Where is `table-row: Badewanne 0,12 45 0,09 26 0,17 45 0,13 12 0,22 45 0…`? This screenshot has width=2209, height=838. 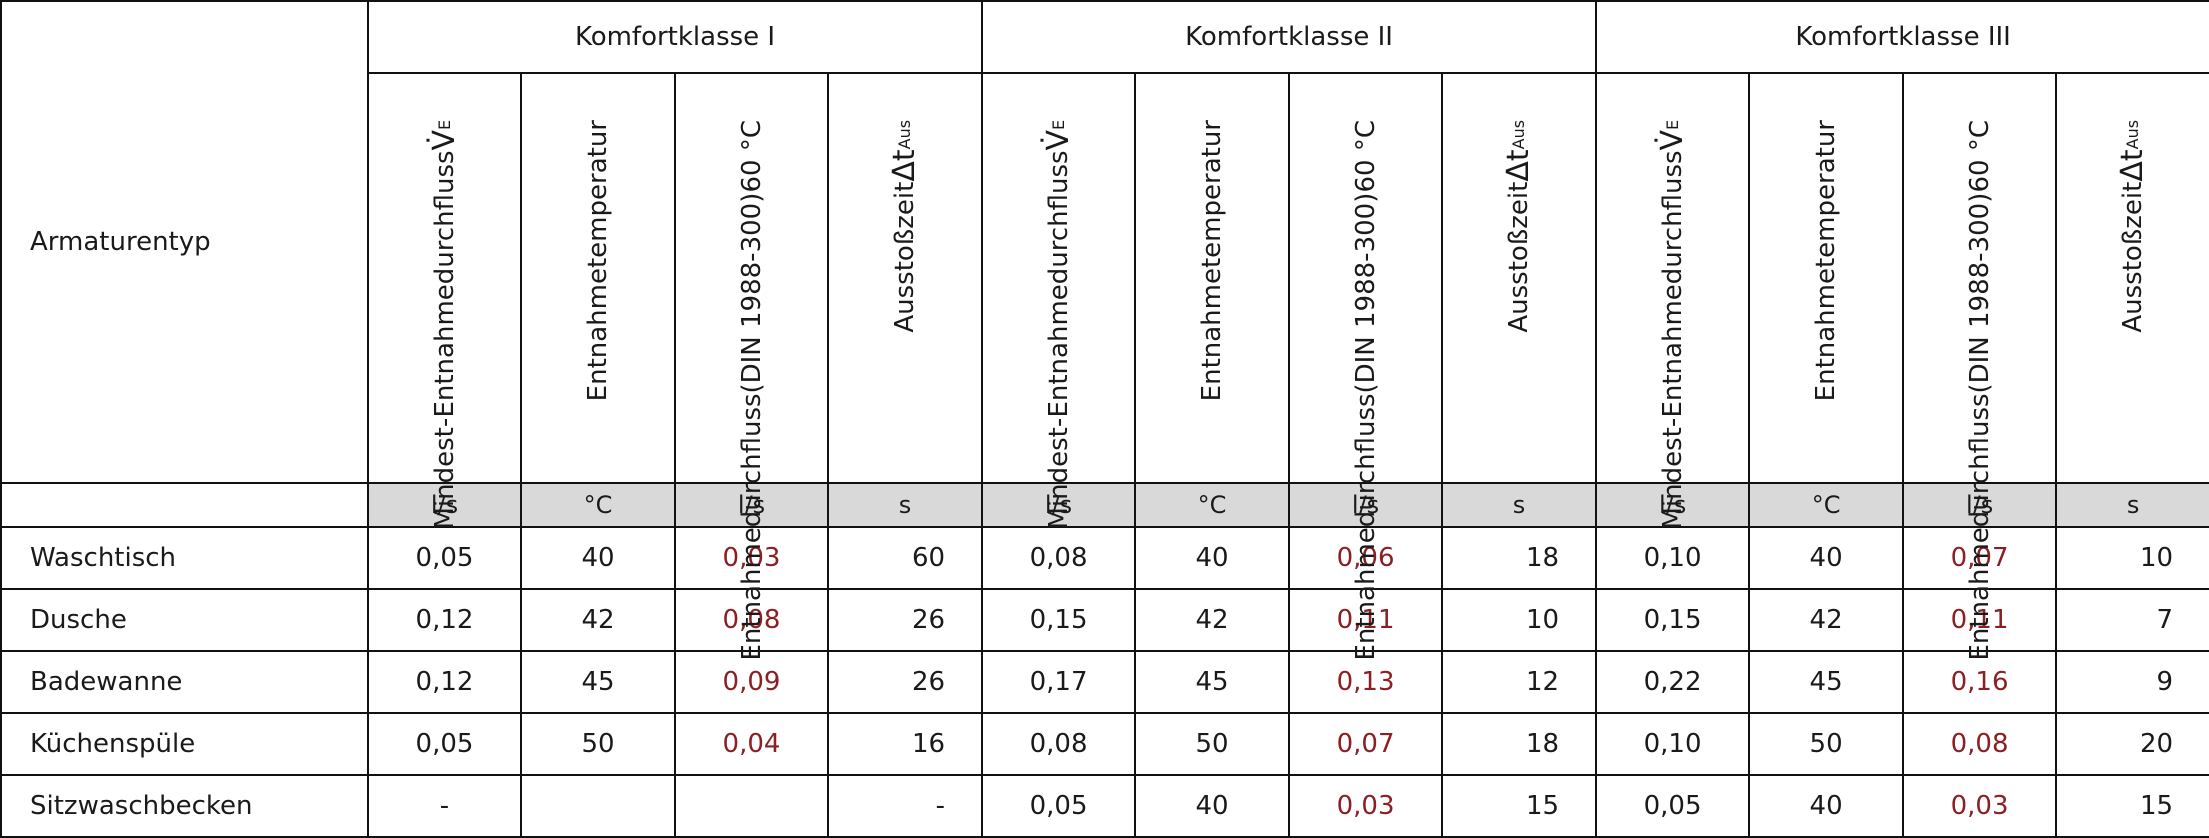 table-row: Badewanne 0,12 45 0,09 26 0,17 45 0,13 12 0,22 45 0… is located at coordinates (1104, 682).